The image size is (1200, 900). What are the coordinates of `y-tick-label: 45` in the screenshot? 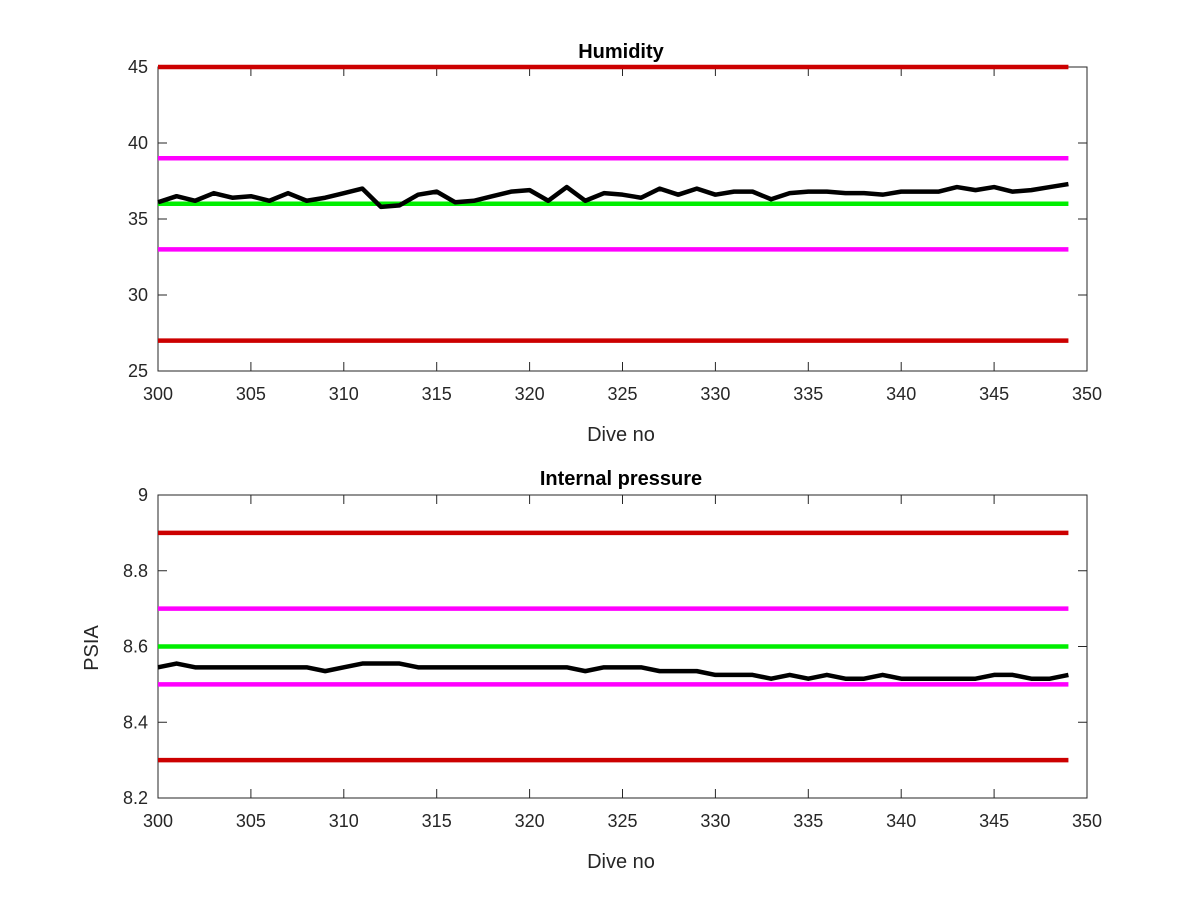 It's located at (138, 67).